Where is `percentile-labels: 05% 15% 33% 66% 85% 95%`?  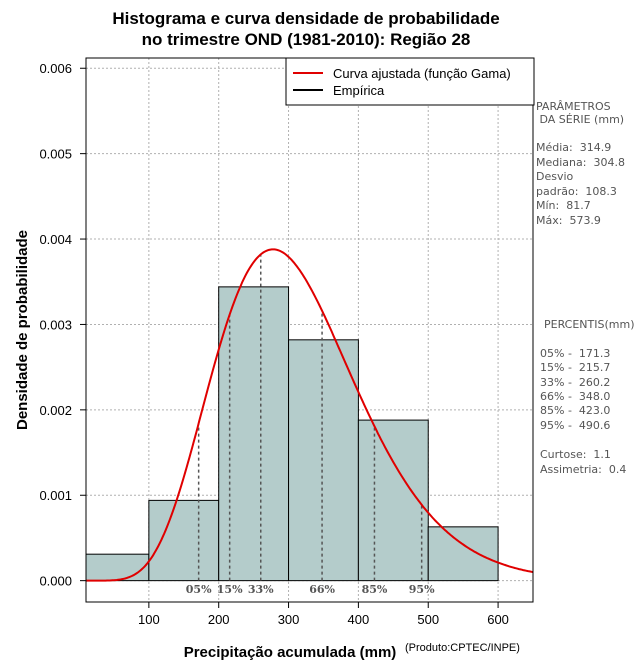
percentile-labels: 05% 15% 33% 66% 85% 95% is located at coordinates (310, 589).